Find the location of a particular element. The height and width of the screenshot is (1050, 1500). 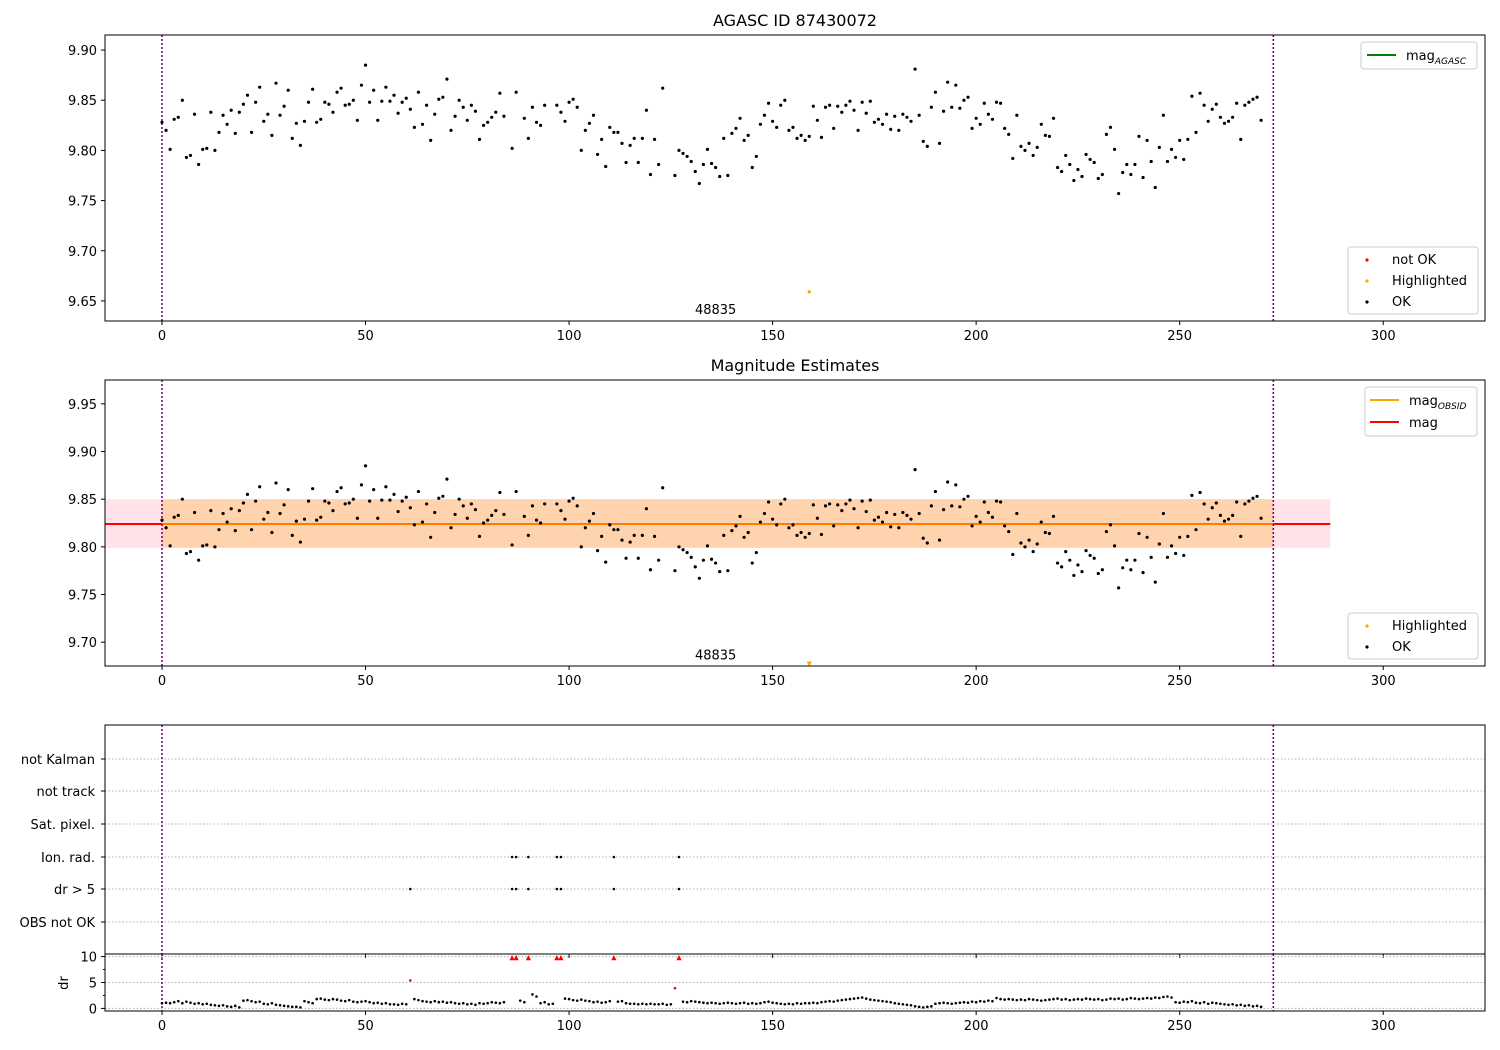

legend-label-not-ok: not OK is located at coordinates (1414, 260).